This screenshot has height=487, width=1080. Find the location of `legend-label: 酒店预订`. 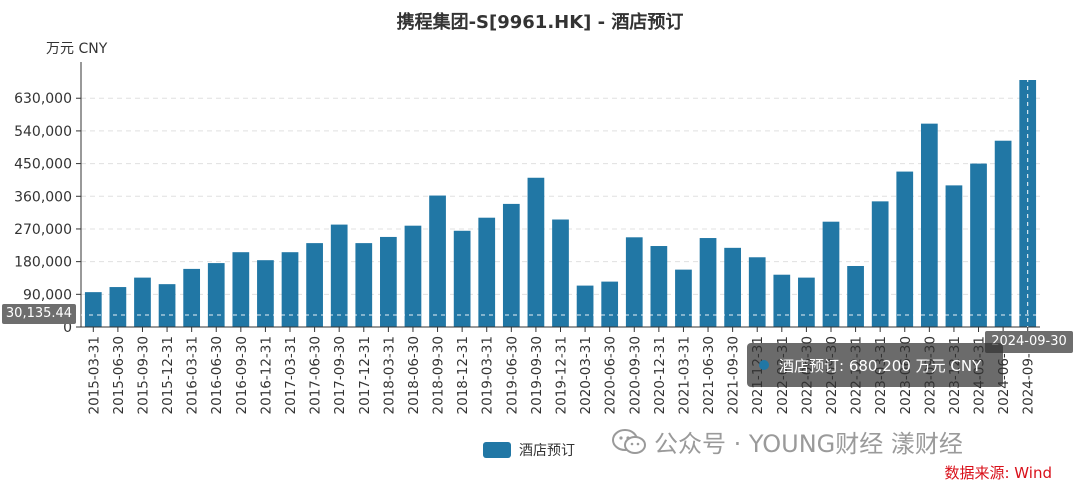

legend-label: 酒店预订 is located at coordinates (547, 451).